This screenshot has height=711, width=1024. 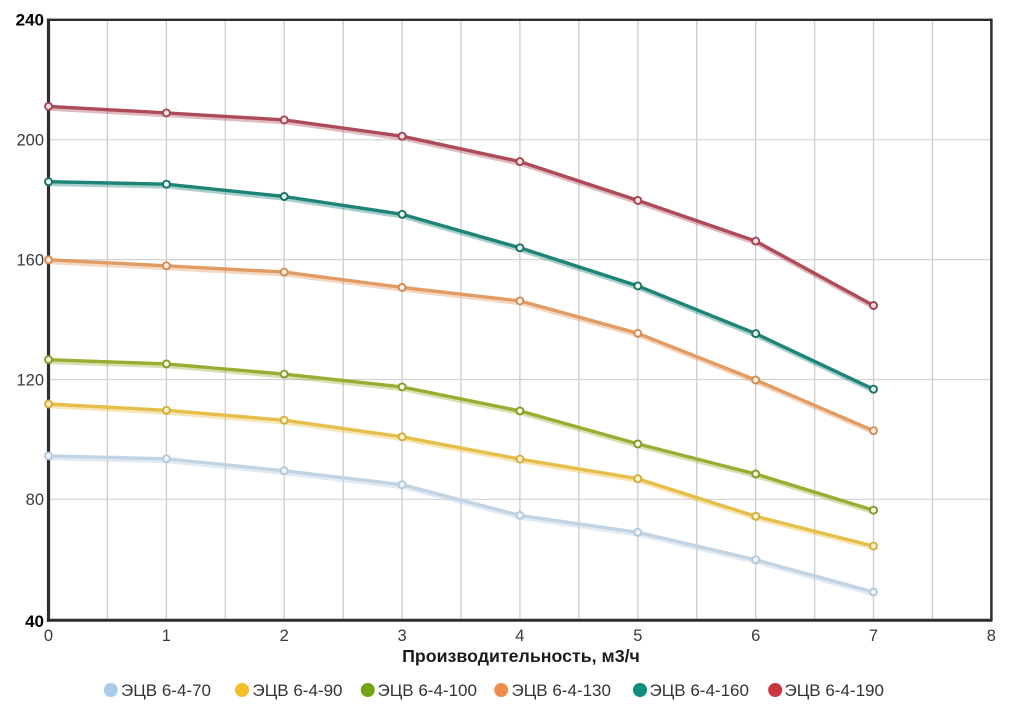 I want to click on svg-text: 4, so click(x=519, y=636).